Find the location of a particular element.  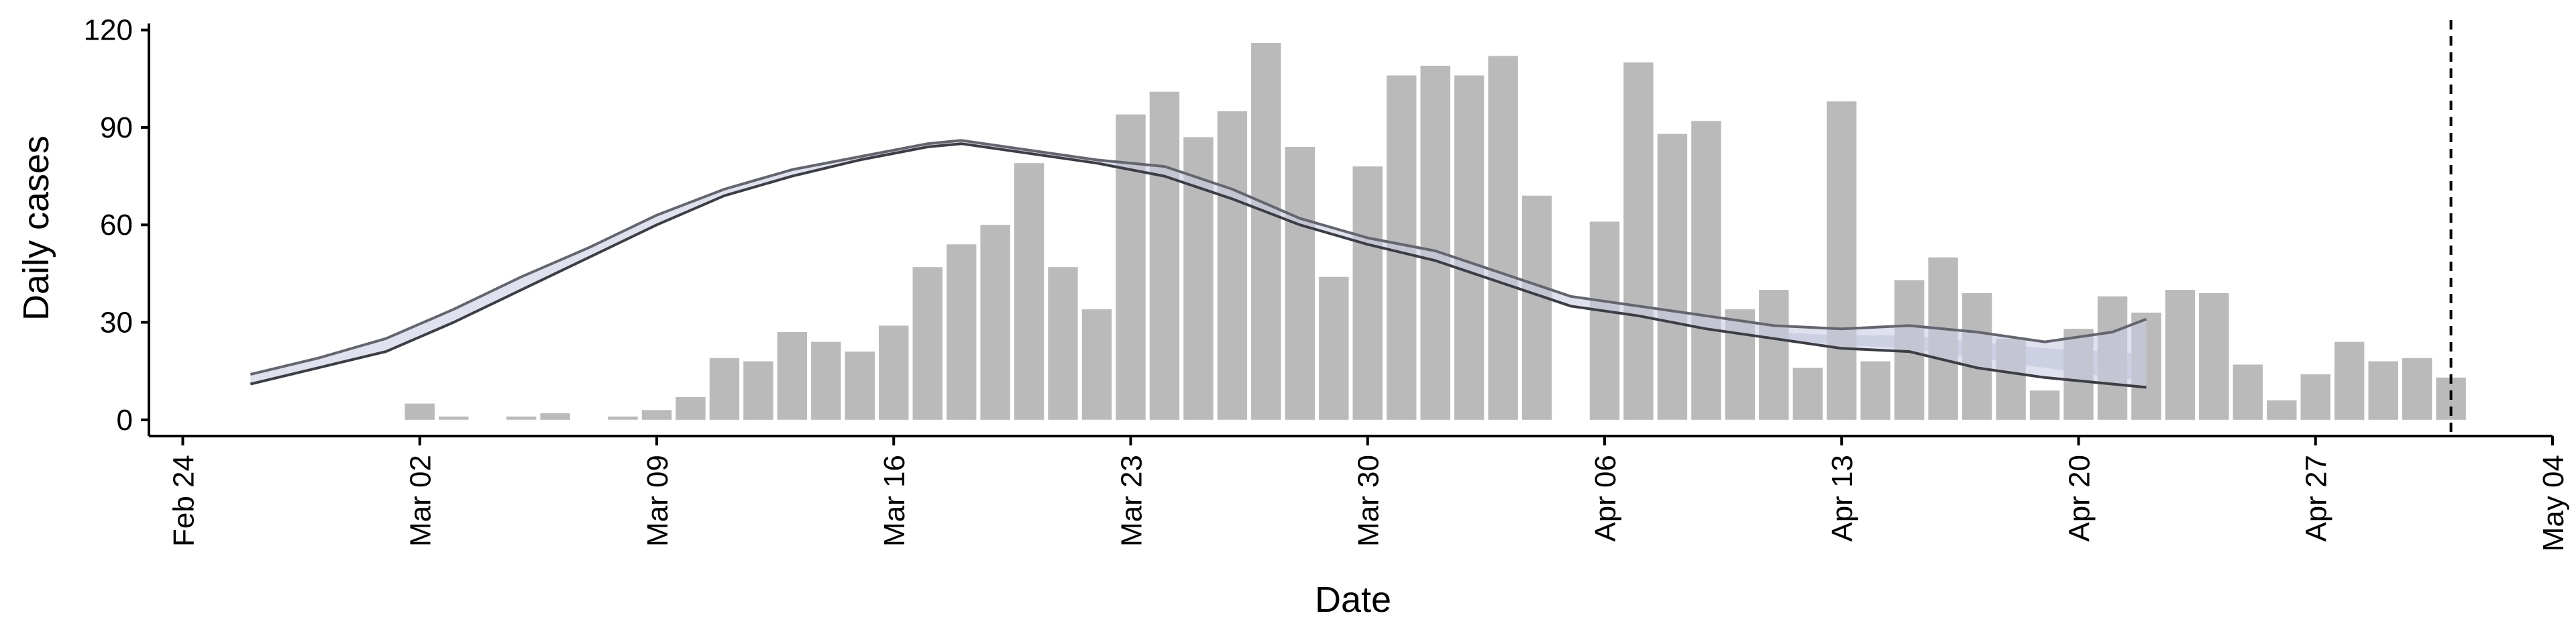

y-tick-label: 0 is located at coordinates (125, 420).